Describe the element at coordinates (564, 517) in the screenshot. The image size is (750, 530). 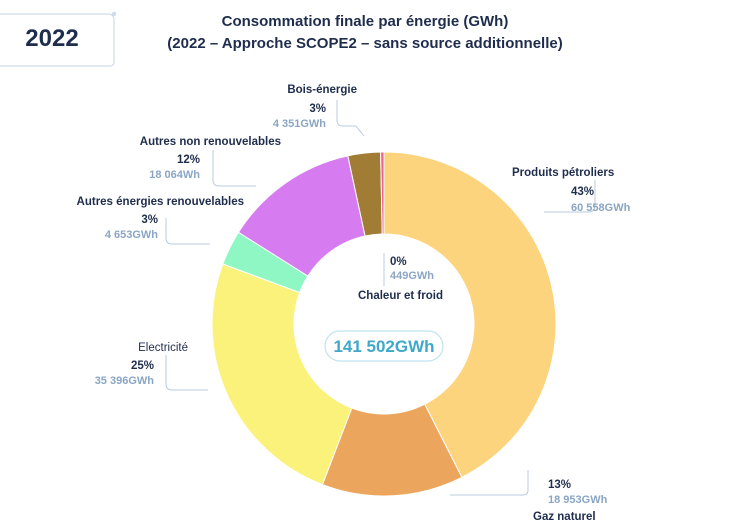
I see `slice-name: Gaz naturel` at that location.